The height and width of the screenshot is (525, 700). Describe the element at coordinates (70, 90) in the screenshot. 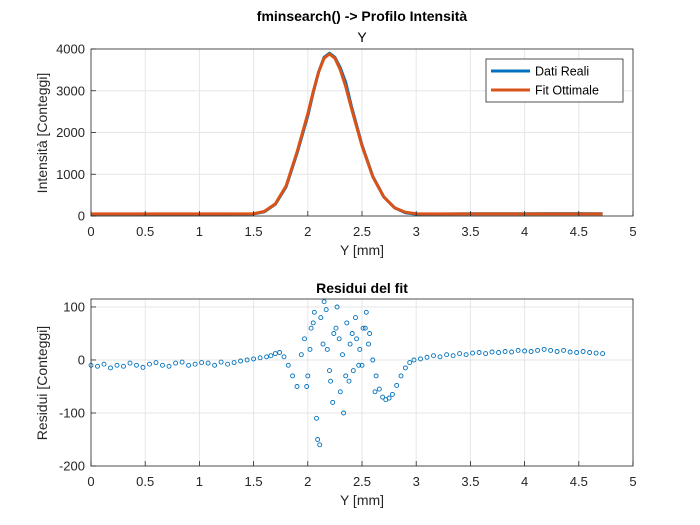

I see `y-tick-label: 3000` at that location.